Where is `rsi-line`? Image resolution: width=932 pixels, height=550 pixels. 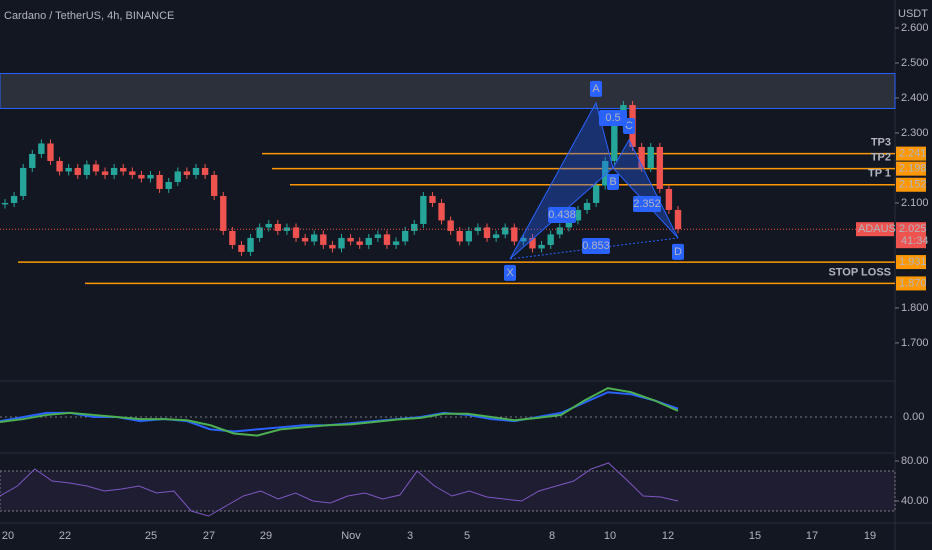 rsi-line is located at coordinates (339, 489).